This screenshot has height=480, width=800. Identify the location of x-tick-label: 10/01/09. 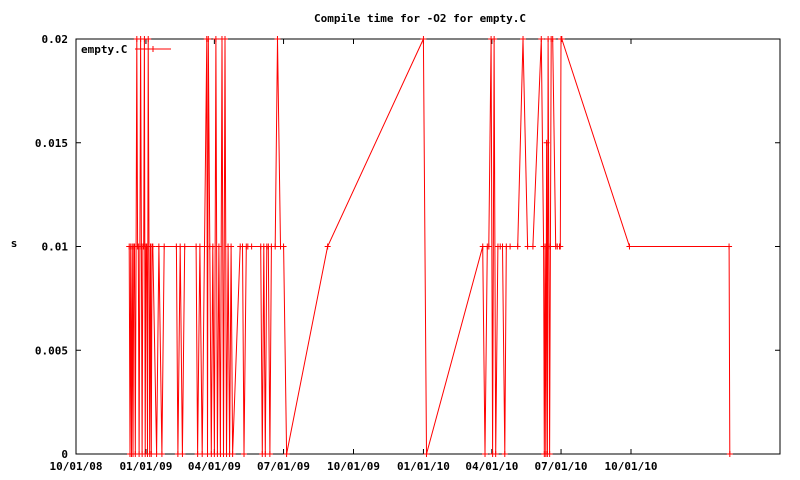
(353, 466).